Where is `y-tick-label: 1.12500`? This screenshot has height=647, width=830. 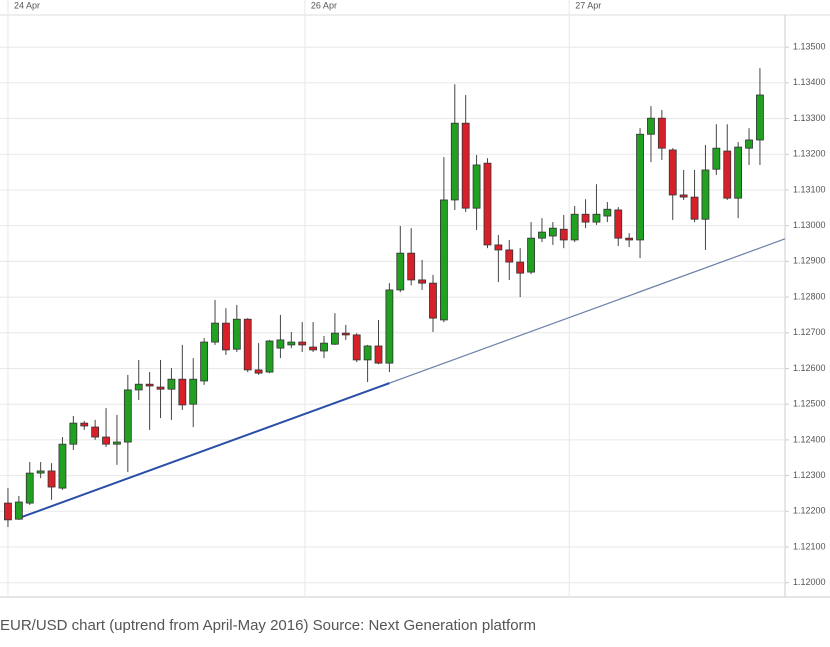
y-tick-label: 1.12500 is located at coordinates (809, 404).